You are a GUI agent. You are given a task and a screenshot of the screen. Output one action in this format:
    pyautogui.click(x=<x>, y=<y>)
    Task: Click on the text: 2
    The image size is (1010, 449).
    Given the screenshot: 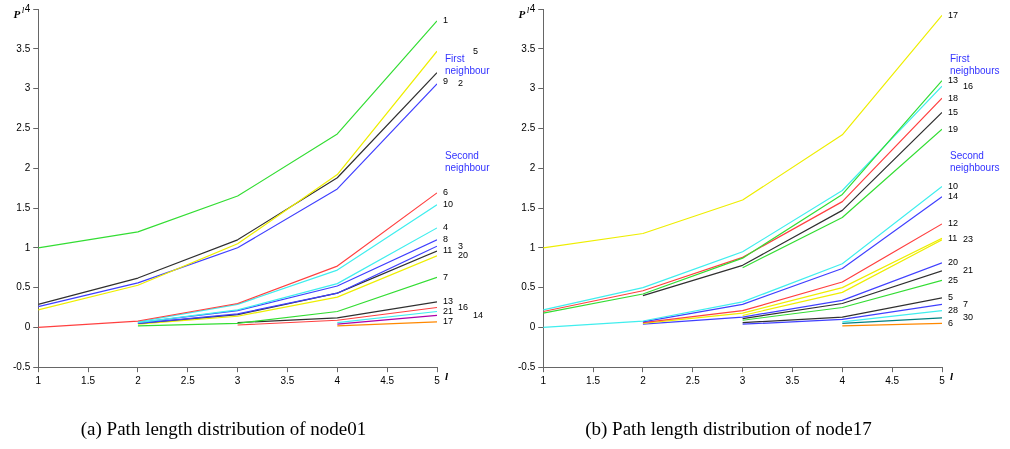 What is the action you would take?
    pyautogui.click(x=461, y=83)
    